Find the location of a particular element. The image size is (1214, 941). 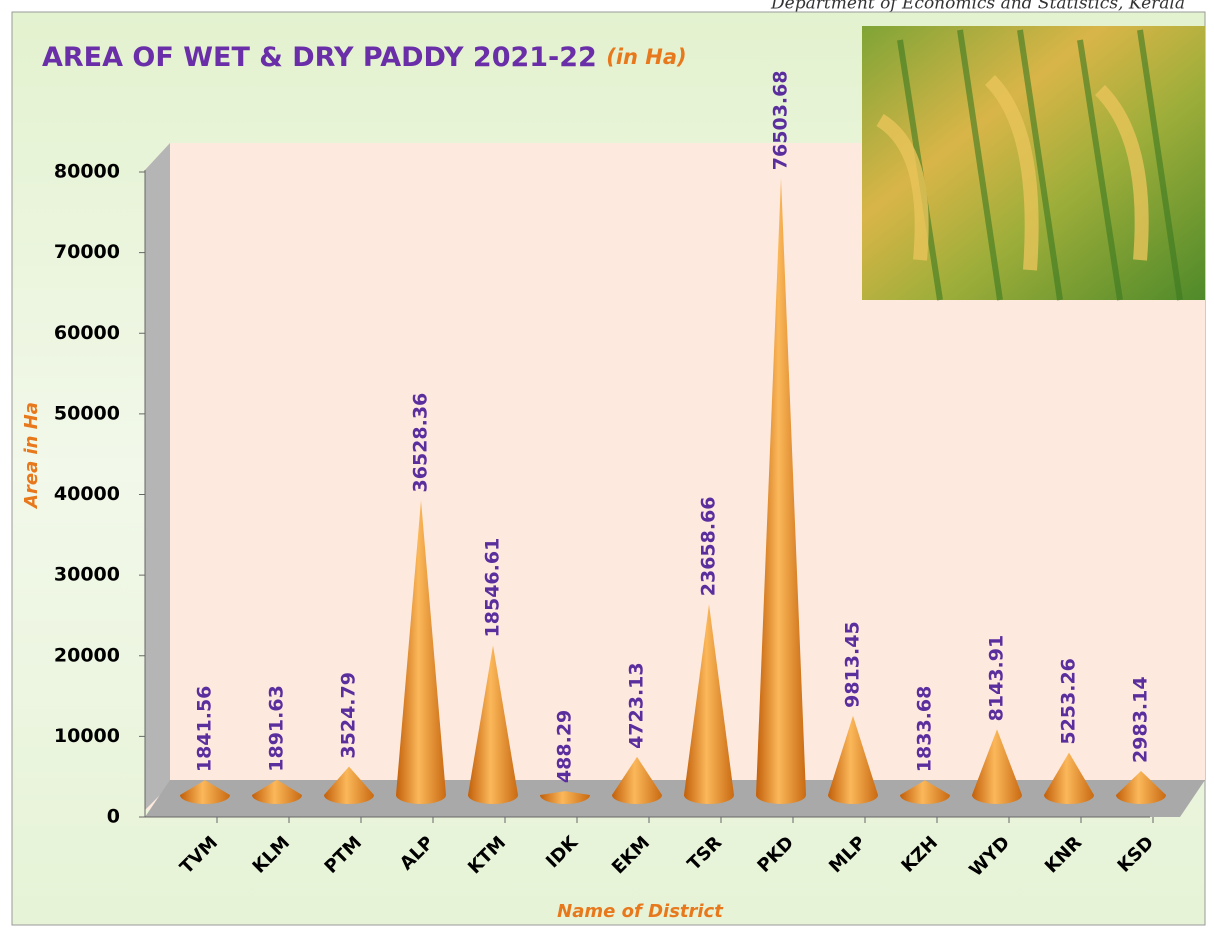

data-label: 9813.45 is located at coordinates (853, 664).